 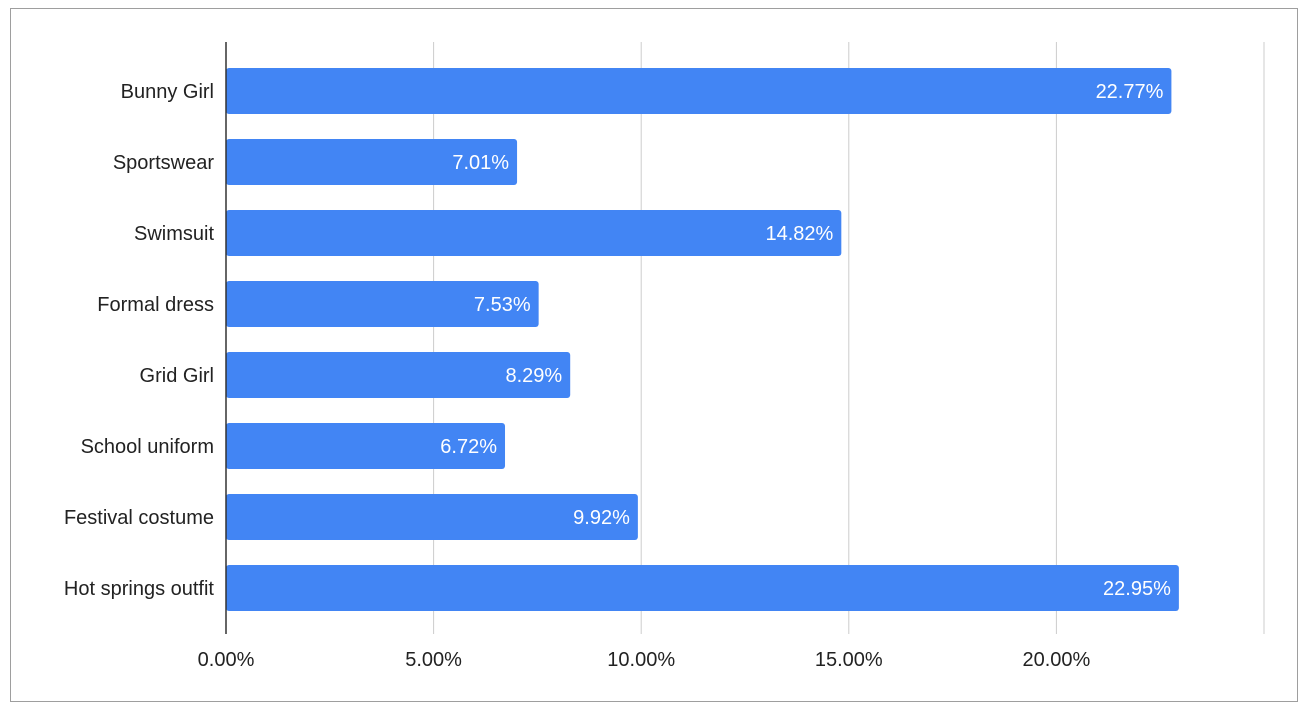 What do you see at coordinates (799, 234) in the screenshot?
I see `bar-data-label: 14.82%` at bounding box center [799, 234].